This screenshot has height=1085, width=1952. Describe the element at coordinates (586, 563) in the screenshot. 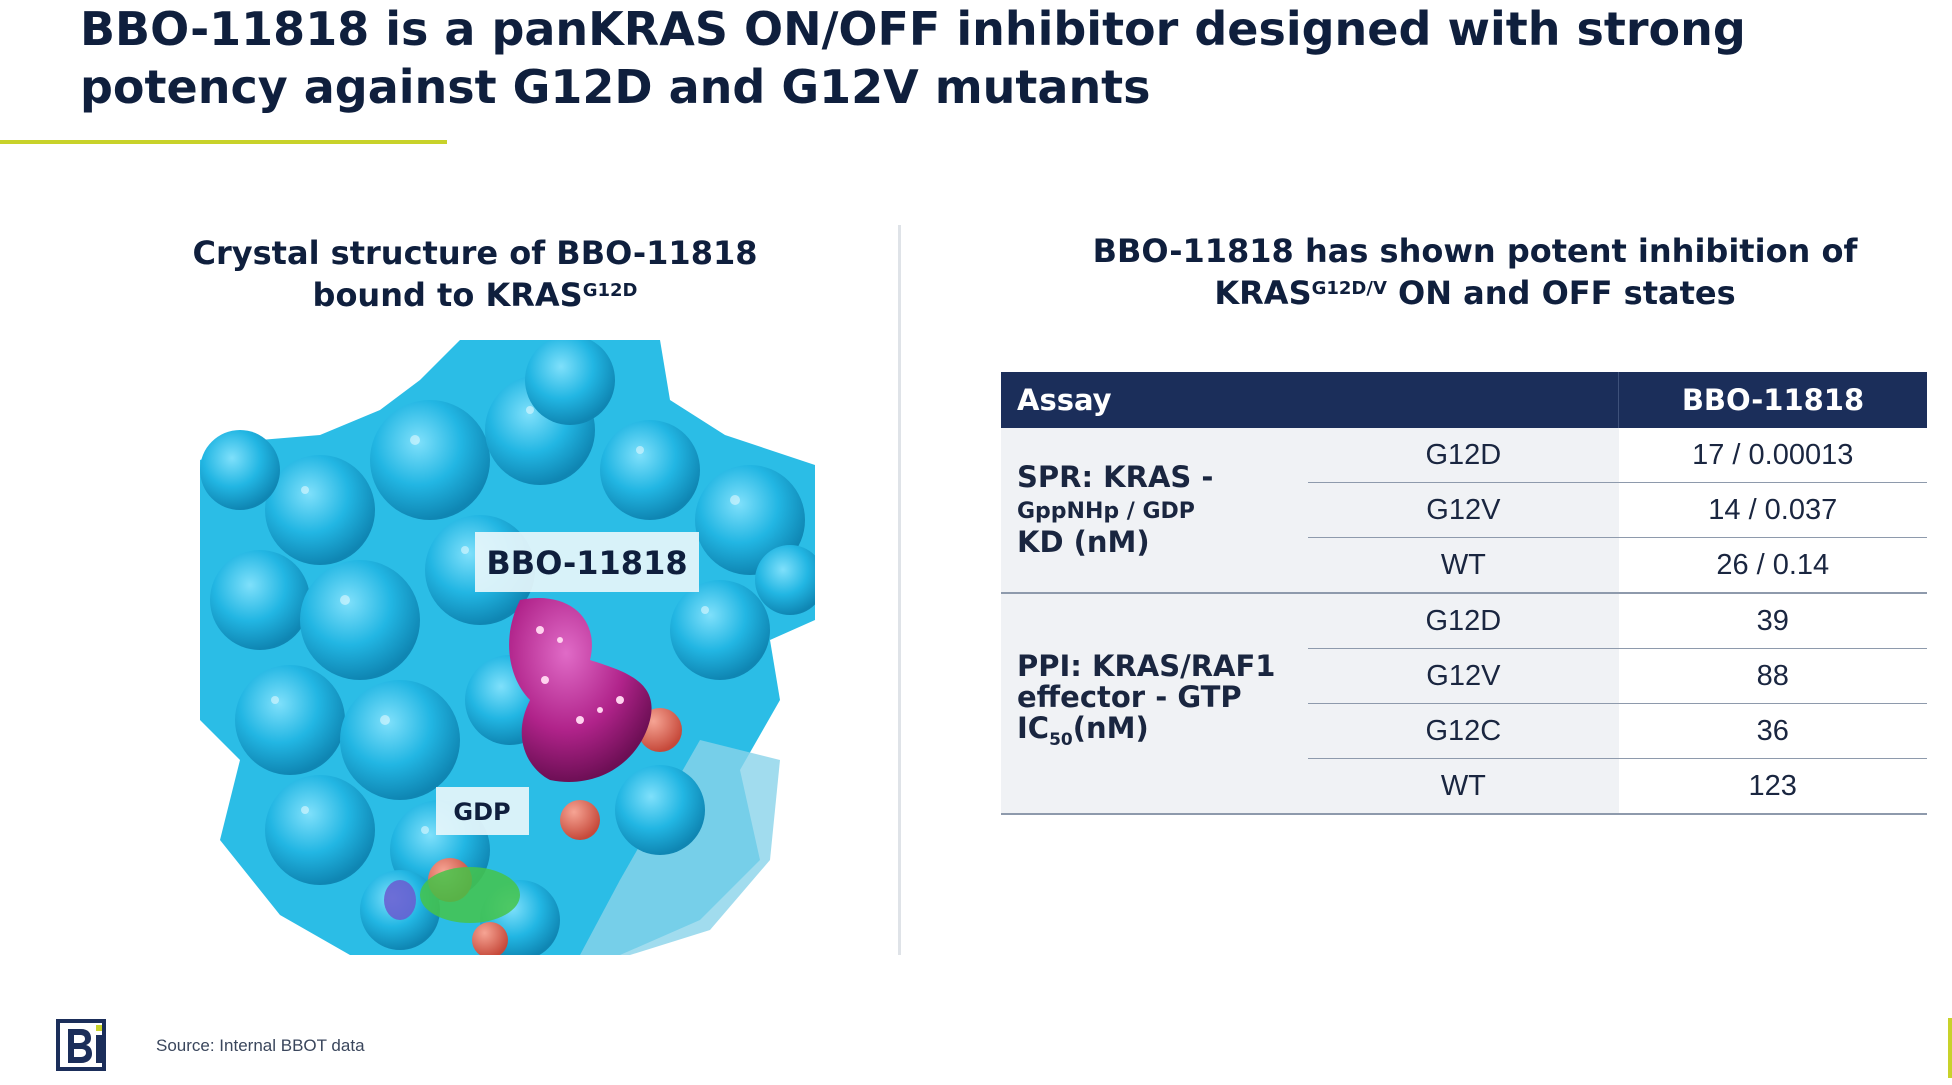

I see `ligand-label: BBO-11818` at that location.